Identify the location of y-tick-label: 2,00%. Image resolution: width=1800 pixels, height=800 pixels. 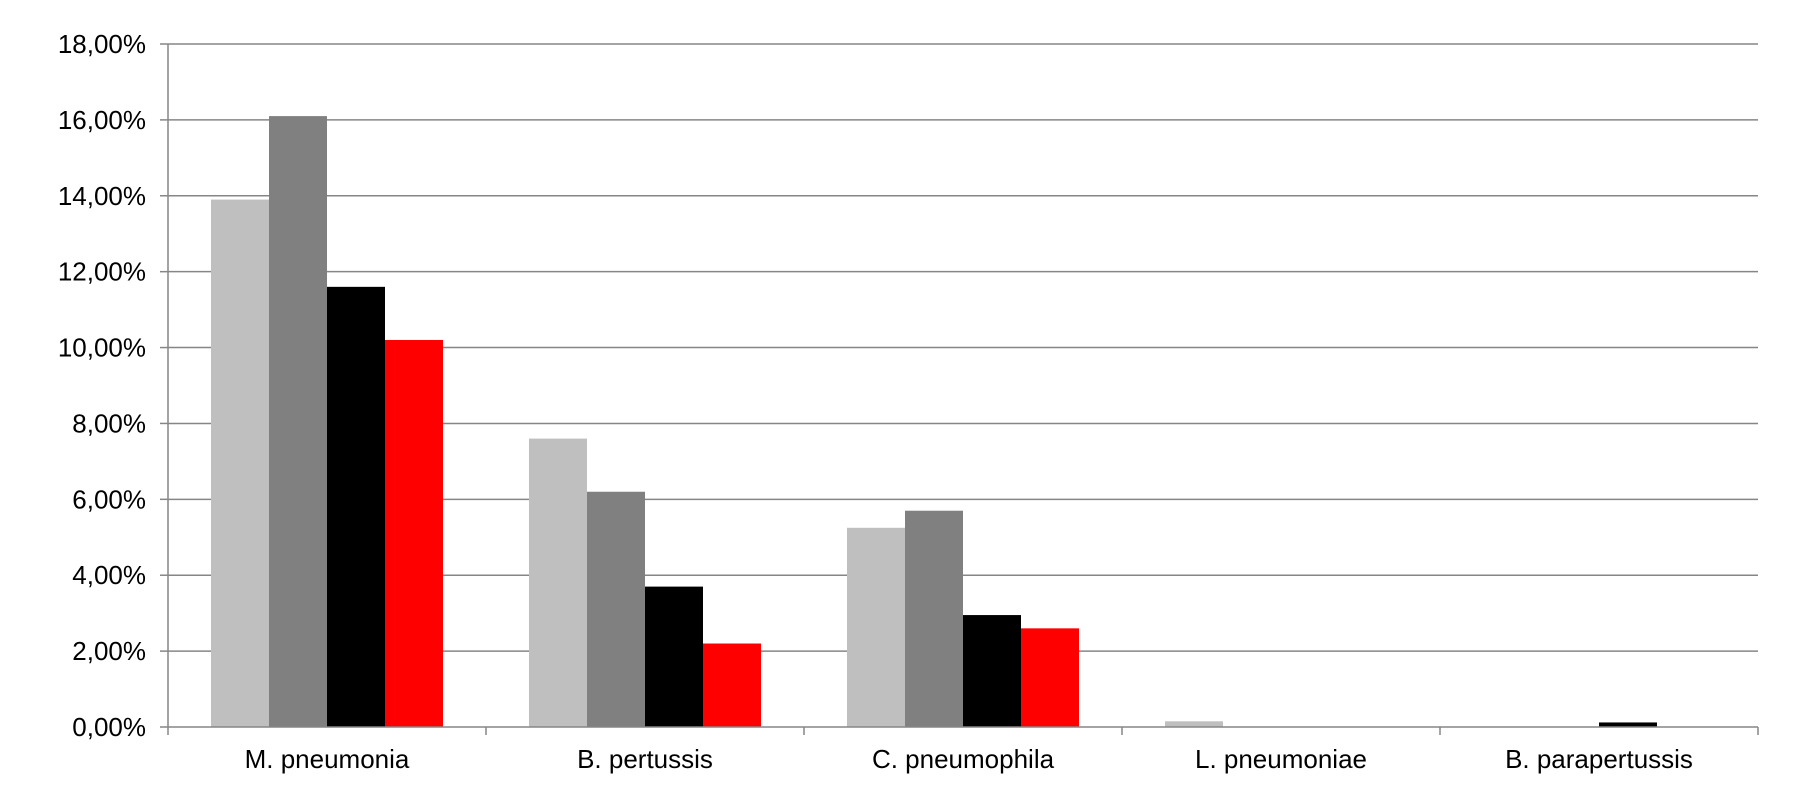
(109, 651).